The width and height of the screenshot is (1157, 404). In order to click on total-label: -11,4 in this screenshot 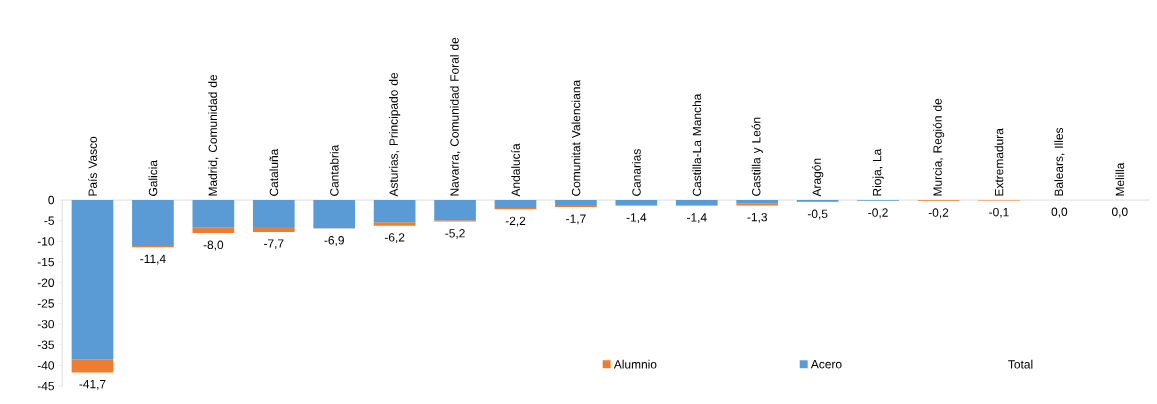, I will do `click(153, 259)`.